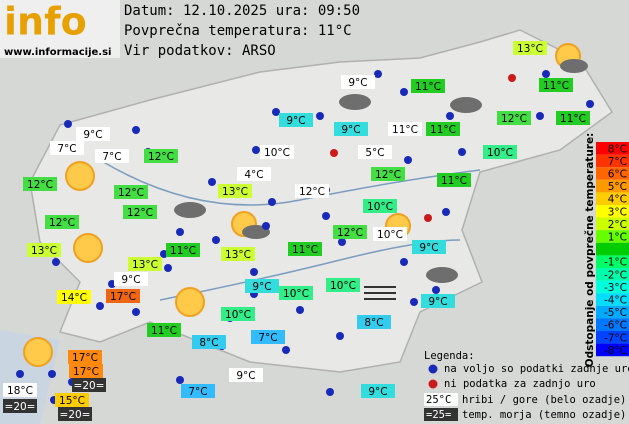 This screenshot has width=629, height=424. I want to click on legend-sea-swatch, so click(441, 414).